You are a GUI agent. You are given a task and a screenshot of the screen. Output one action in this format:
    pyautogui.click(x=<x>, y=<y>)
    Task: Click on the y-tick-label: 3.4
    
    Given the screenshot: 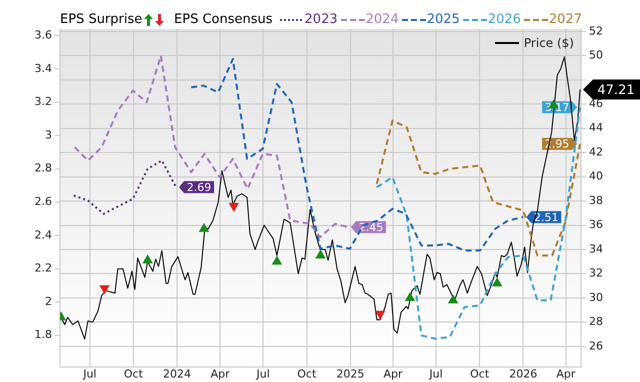 What is the action you would take?
    pyautogui.click(x=43, y=68)
    